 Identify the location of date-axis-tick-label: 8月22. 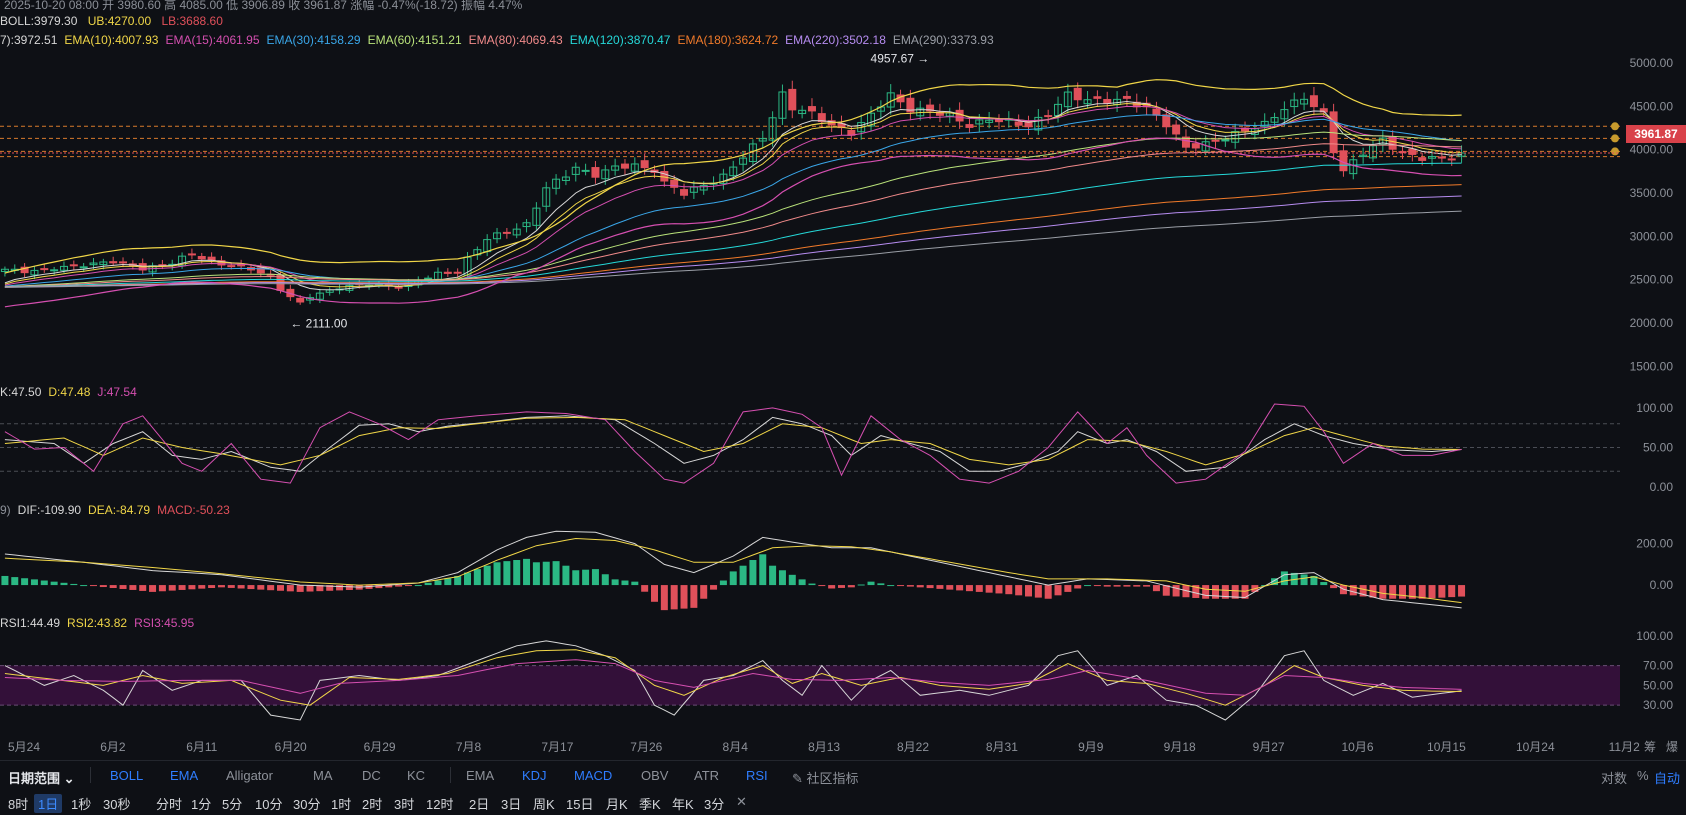
(913, 747).